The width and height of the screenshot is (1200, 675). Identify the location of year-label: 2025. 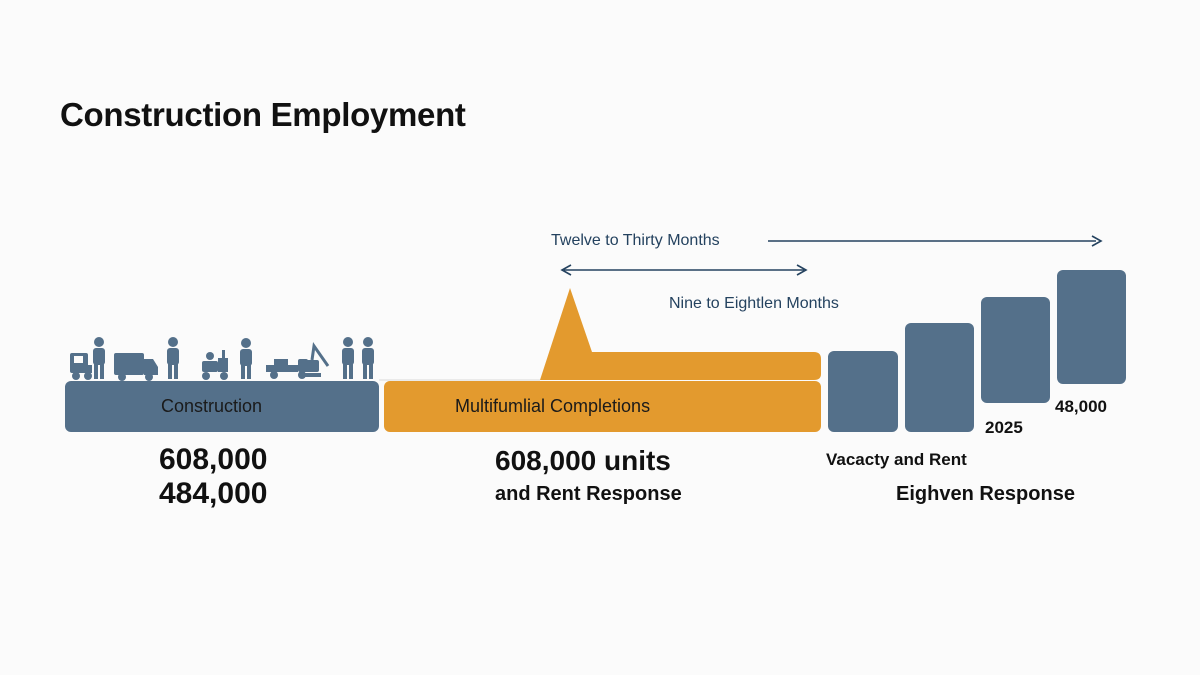
(1004, 427).